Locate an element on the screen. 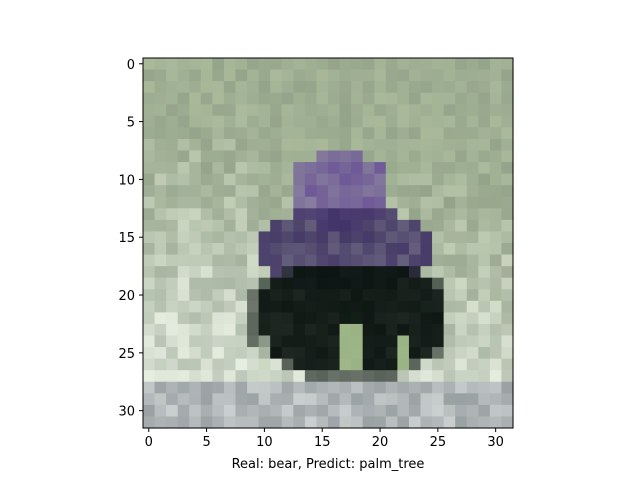 This screenshot has width=640, height=480. x-tick-label: 30 is located at coordinates (495, 442).